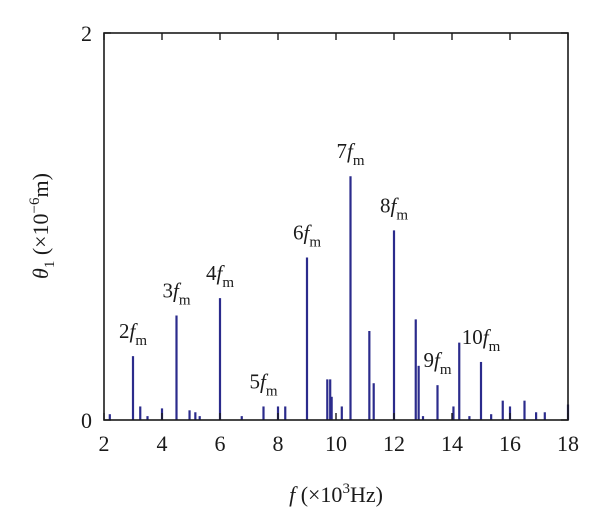 The image size is (600, 530). I want to click on harmonic-order: 3, so click(167, 291).